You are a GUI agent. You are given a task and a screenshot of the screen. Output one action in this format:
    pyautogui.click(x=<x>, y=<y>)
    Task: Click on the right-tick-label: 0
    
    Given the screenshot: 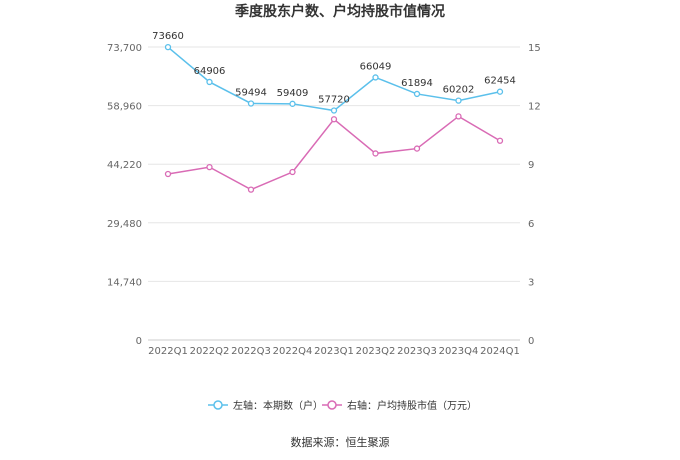 What is the action you would take?
    pyautogui.click(x=531, y=341)
    